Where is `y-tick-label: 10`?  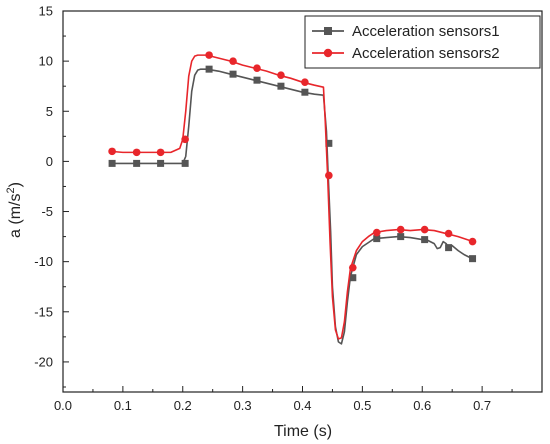 y-tick-label: 10 is located at coordinates (46, 61).